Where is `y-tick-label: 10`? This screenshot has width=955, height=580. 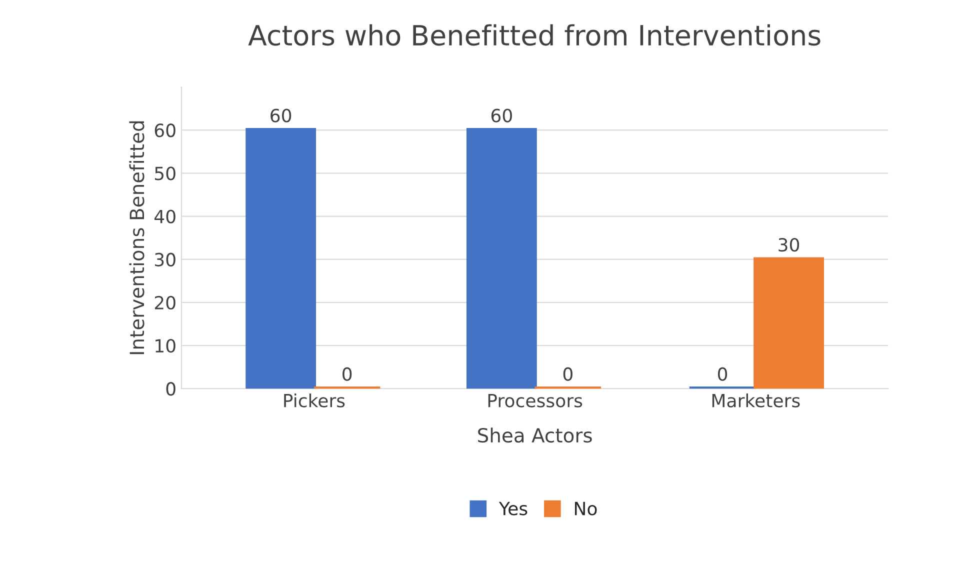
y-tick-label: 10 is located at coordinates (166, 345).